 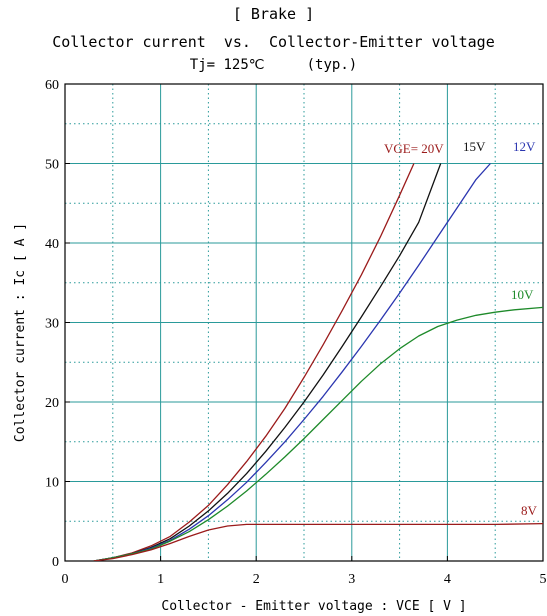 What do you see at coordinates (273, 14) in the screenshot?
I see `chart-title: [ Brake ]` at bounding box center [273, 14].